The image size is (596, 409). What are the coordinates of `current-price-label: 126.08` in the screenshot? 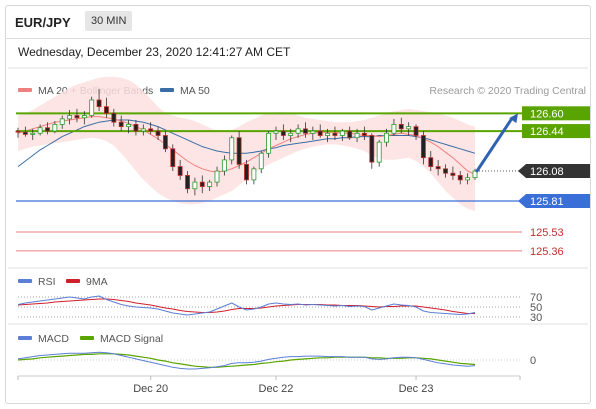 It's located at (547, 172).